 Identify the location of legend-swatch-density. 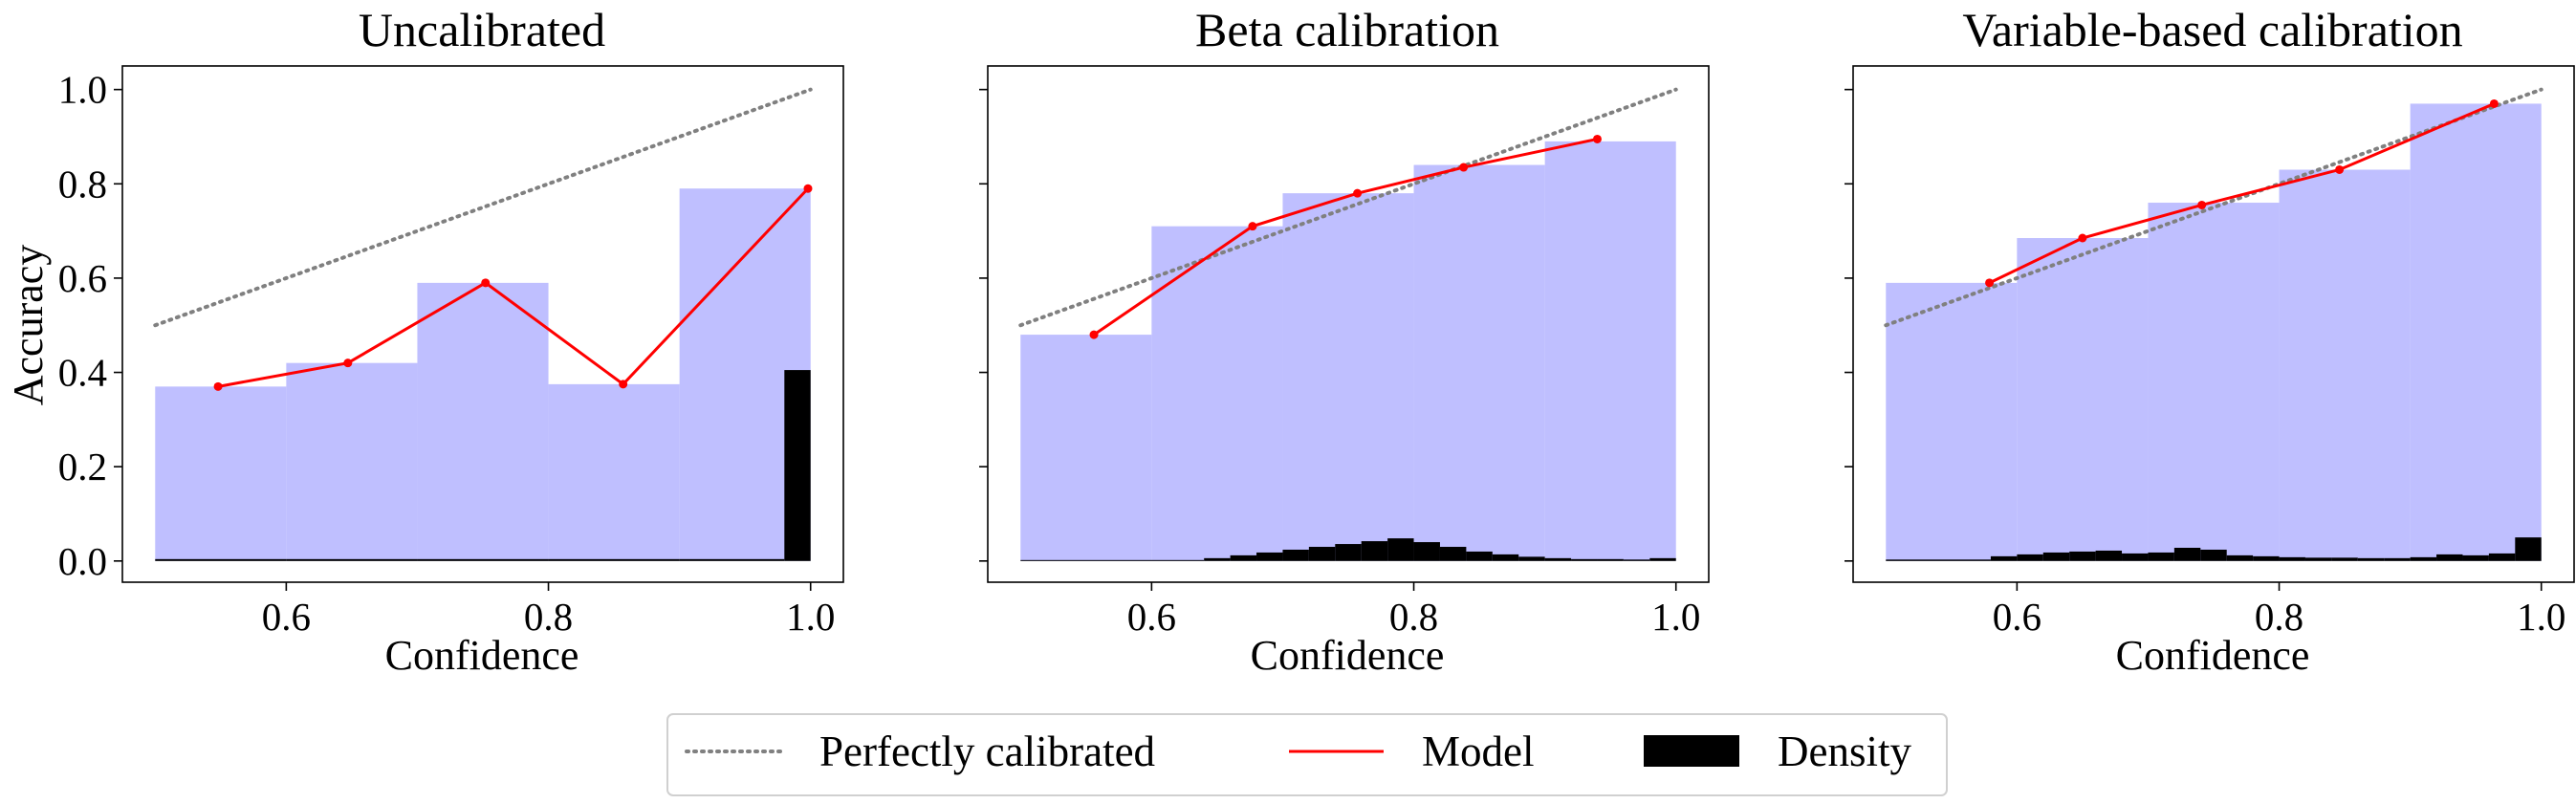
(1691, 751).